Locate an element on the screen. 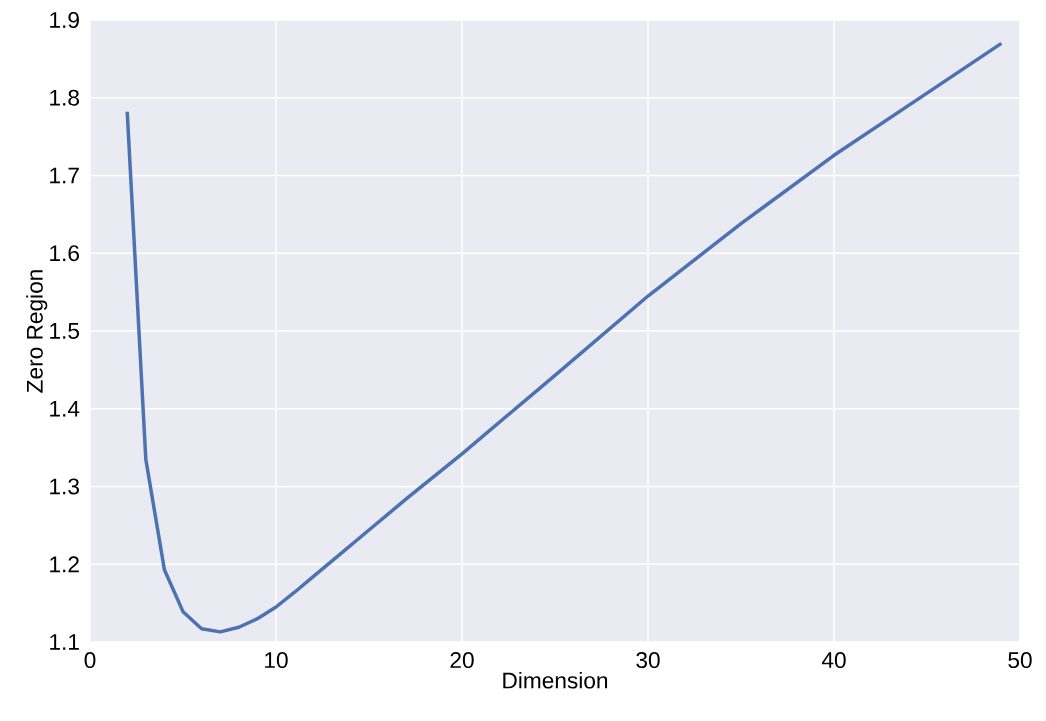 This screenshot has width=1046, height=721. x-tick-label: 40 is located at coordinates (833, 660).